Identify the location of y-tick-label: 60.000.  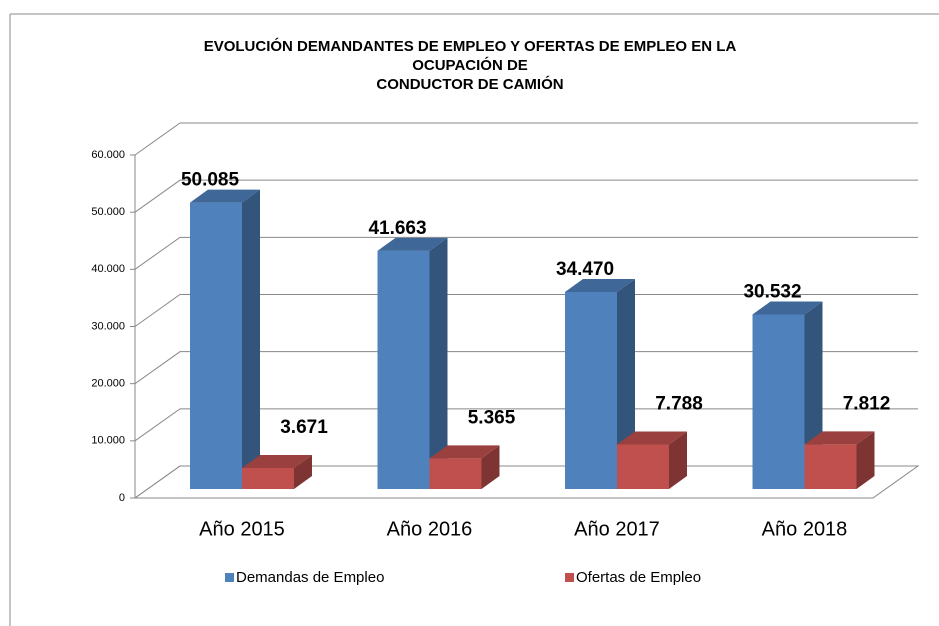
(108, 155).